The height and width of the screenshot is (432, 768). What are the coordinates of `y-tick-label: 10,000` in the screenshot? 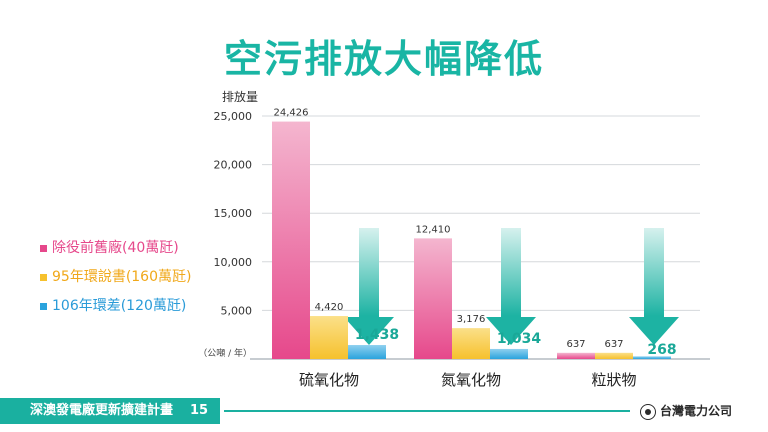 It's located at (233, 262).